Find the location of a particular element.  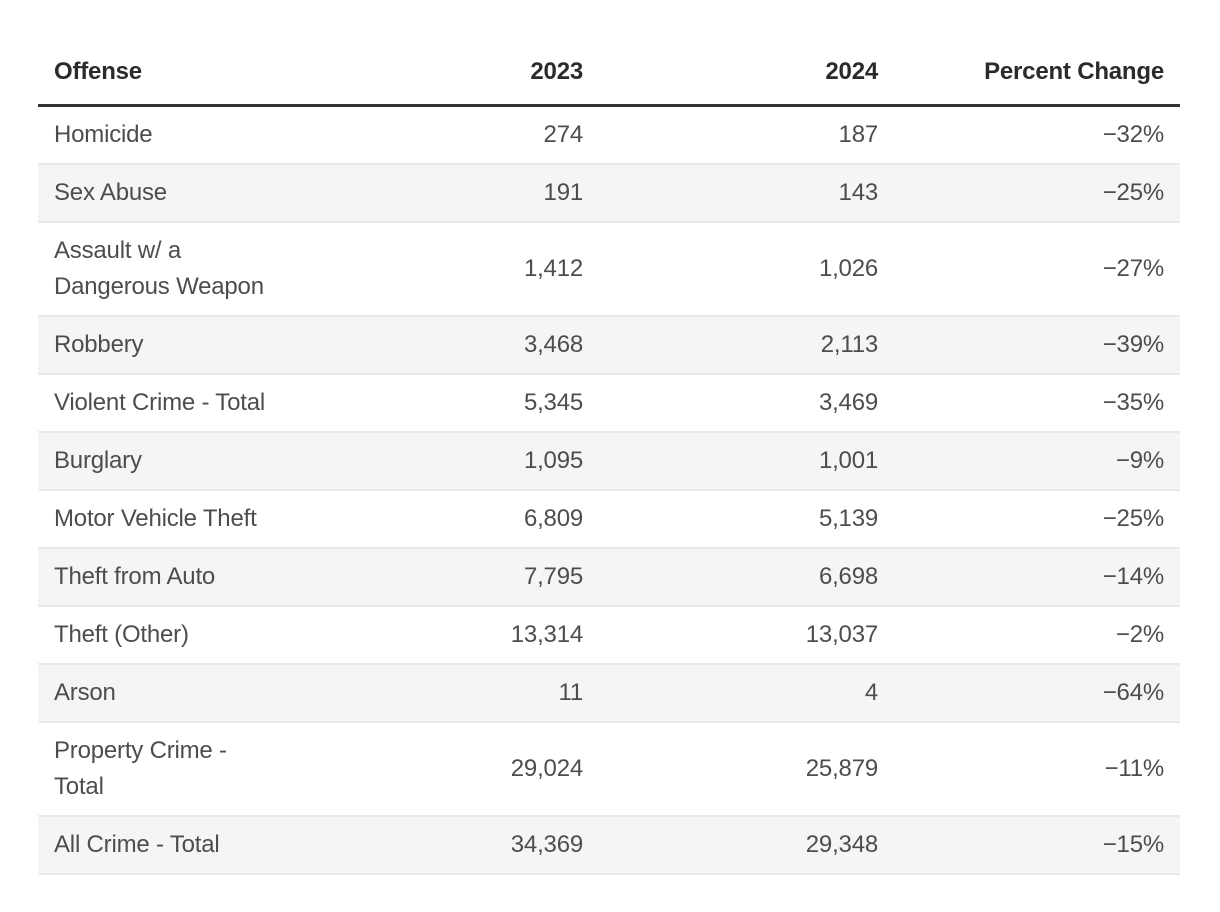

table-row: Robbery 3,468 2,113 −39% is located at coordinates (609, 345).